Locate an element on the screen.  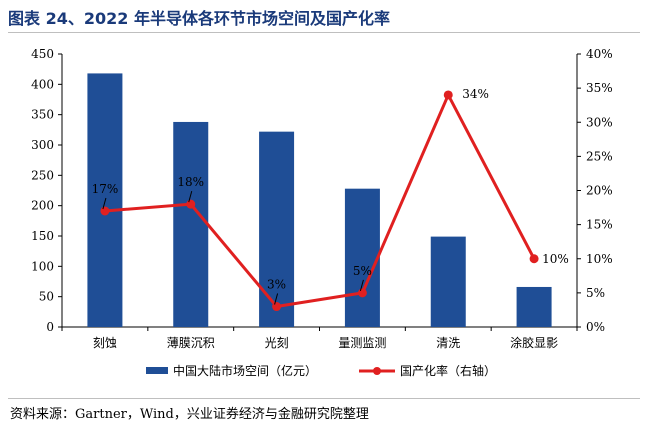
data-label: 17% is located at coordinates (105, 189).